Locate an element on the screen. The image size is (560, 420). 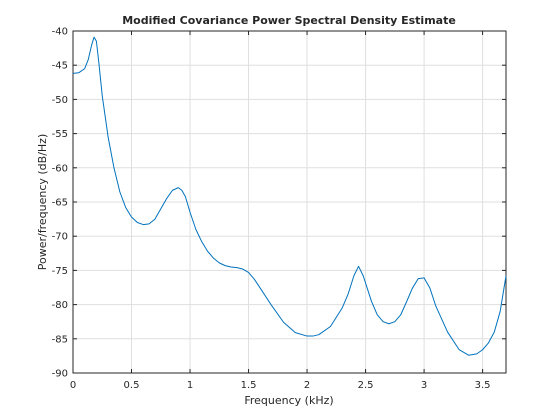
x-tick-label: 3 is located at coordinates (424, 385).